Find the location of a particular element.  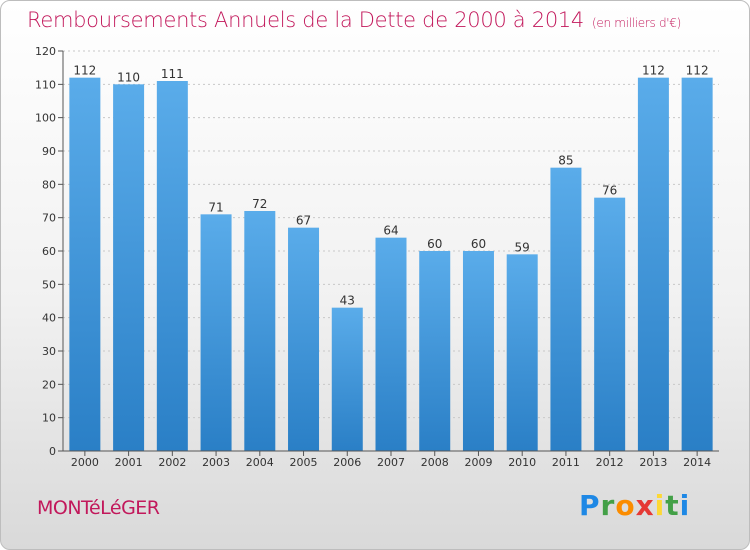

x-tick-label: 2005 is located at coordinates (304, 462).